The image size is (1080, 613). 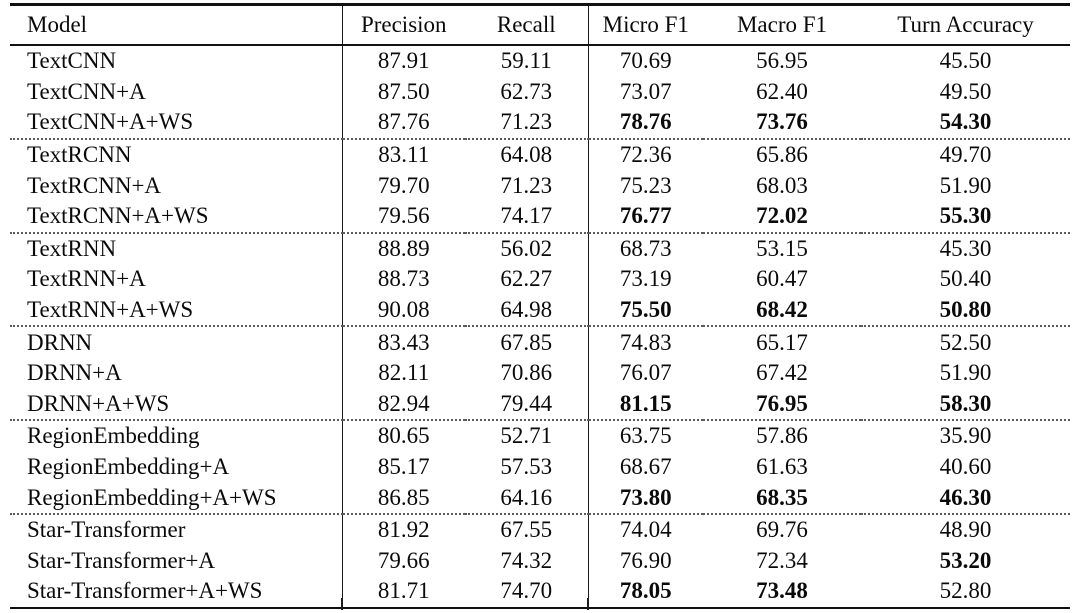 What do you see at coordinates (965, 467) in the screenshot?
I see `turn-accuracy-cell: 40.60` at bounding box center [965, 467].